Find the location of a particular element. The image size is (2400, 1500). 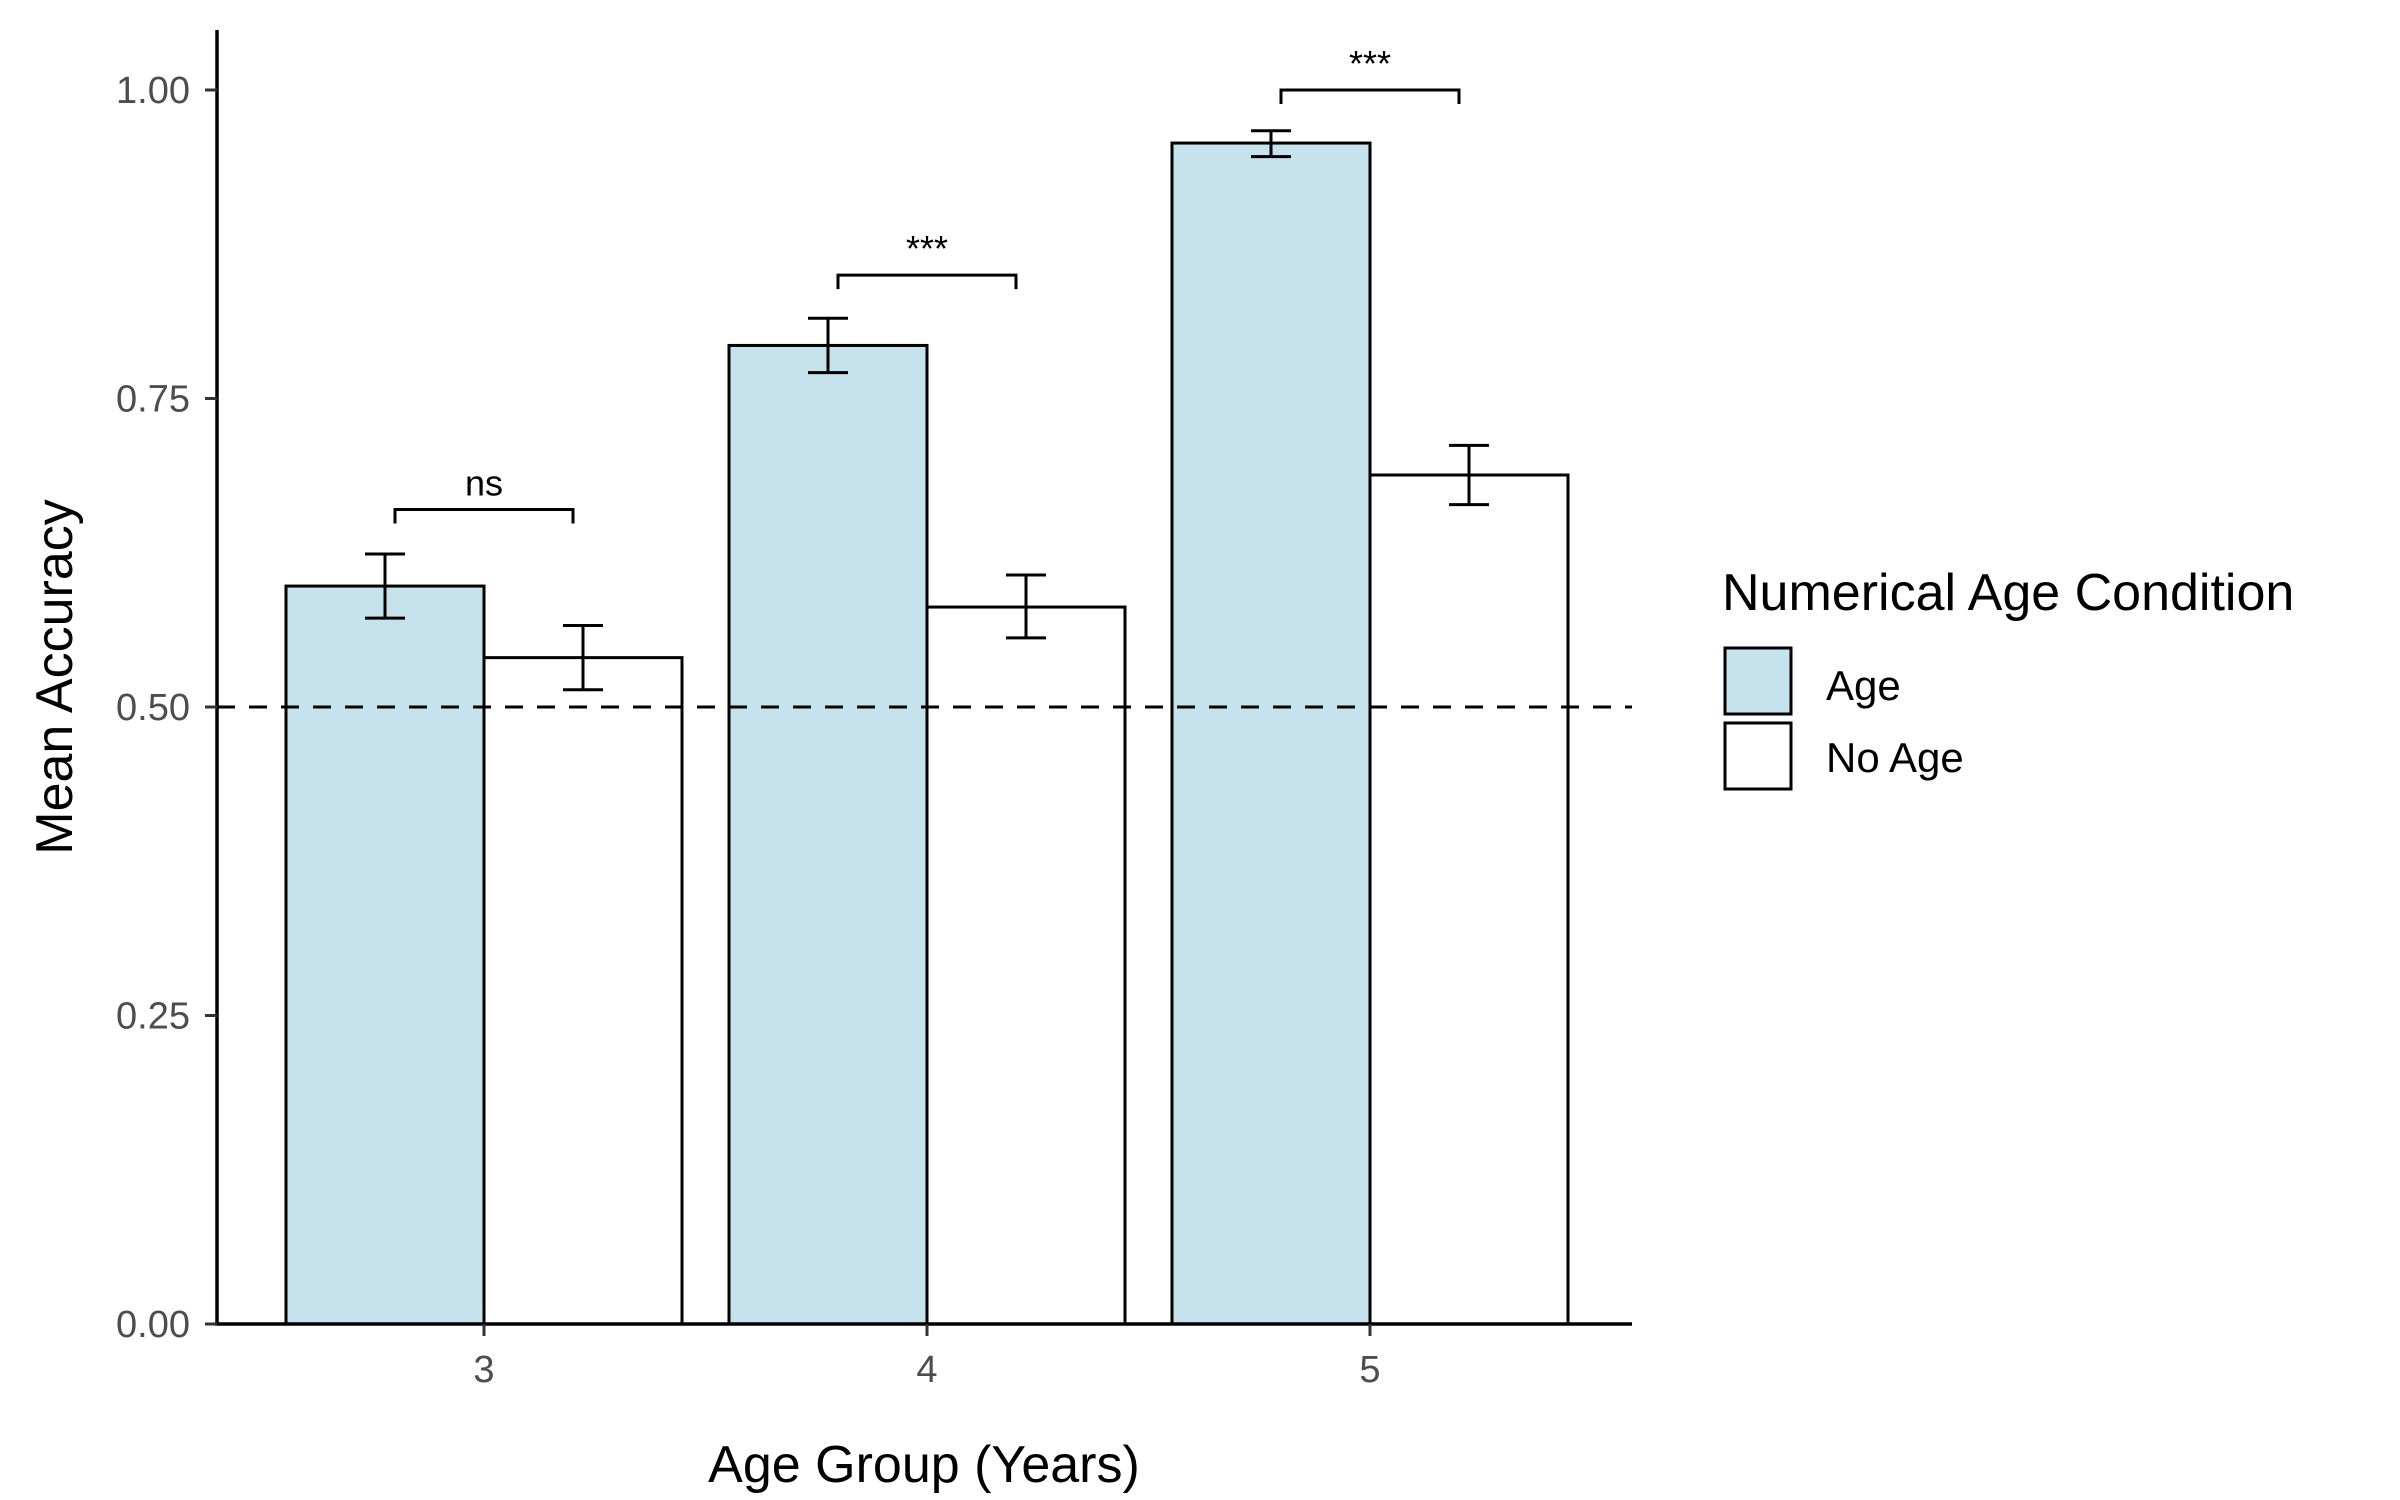

y-tick-label: 0.75 is located at coordinates (153, 400).